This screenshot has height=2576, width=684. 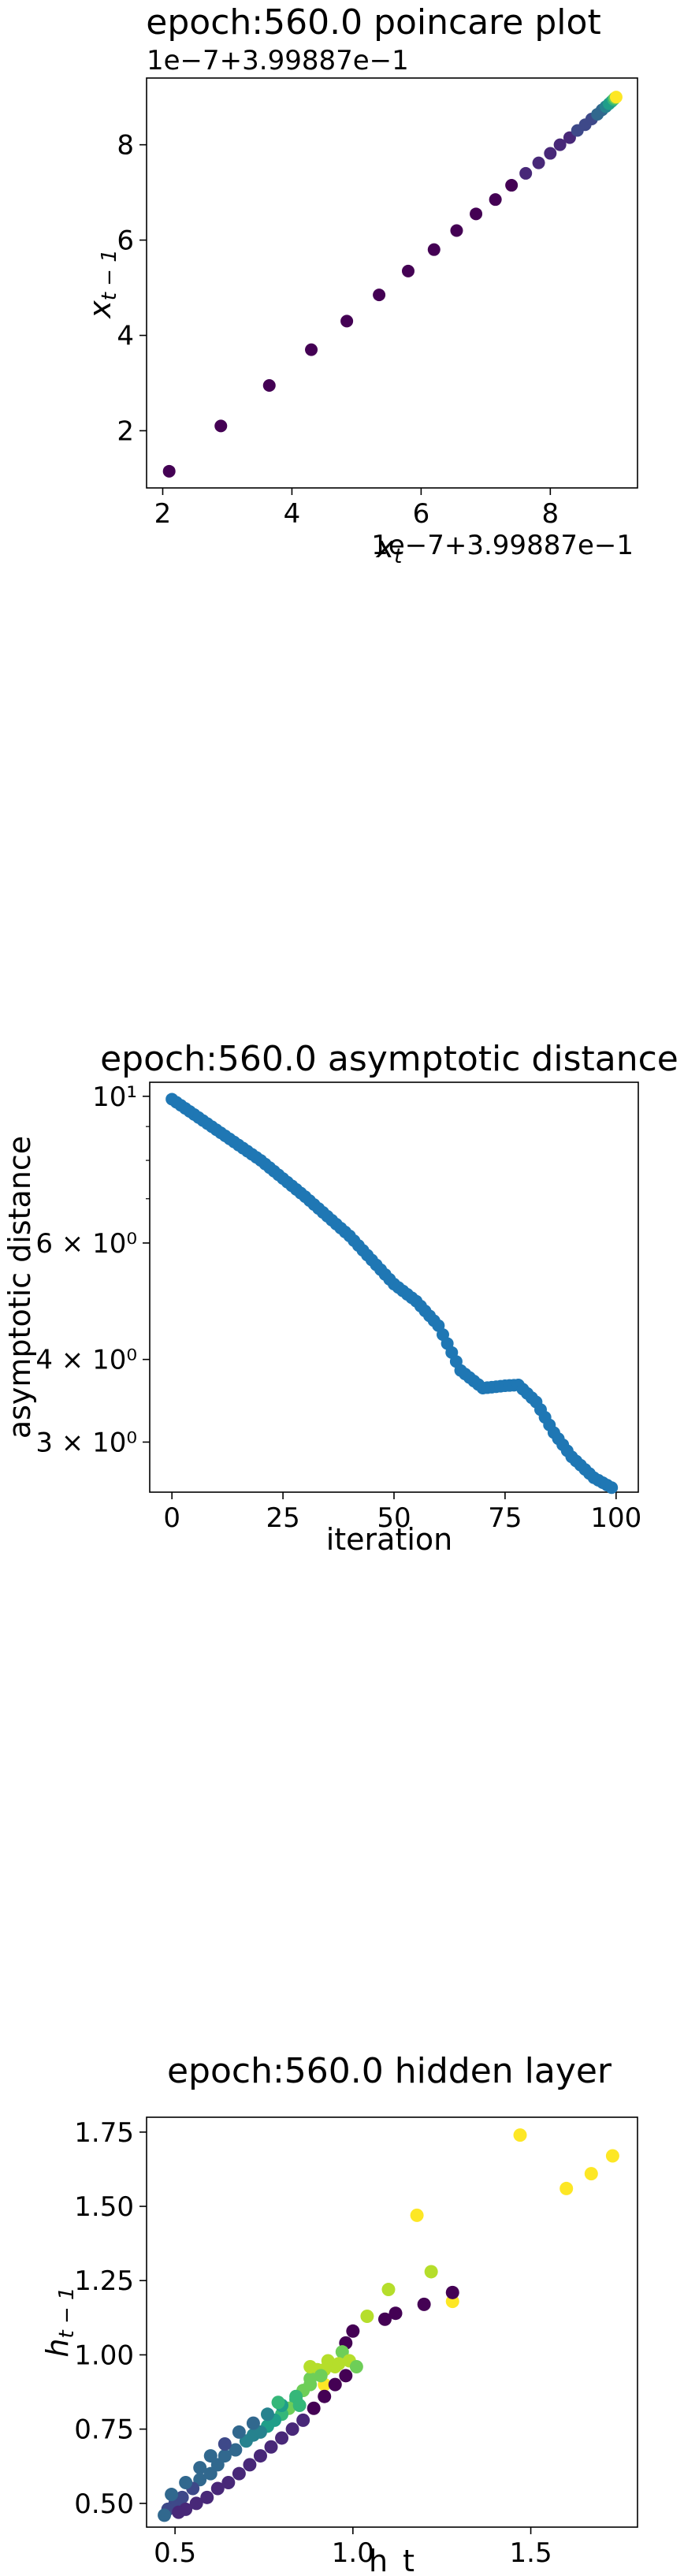 What do you see at coordinates (104, 2133) in the screenshot?
I see `2-ytick-label: 1.75` at bounding box center [104, 2133].